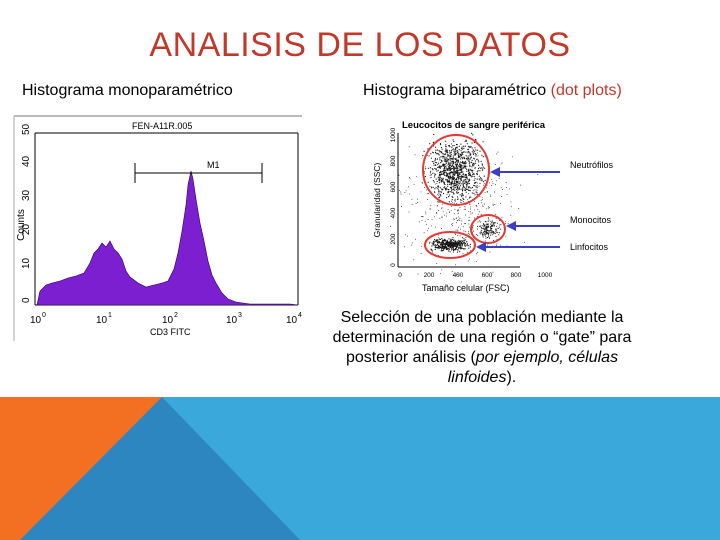  Describe the element at coordinates (475, 275) in the screenshot. I see `dot-plot-x-ticks: 0 200 400 600 800 1000` at that location.